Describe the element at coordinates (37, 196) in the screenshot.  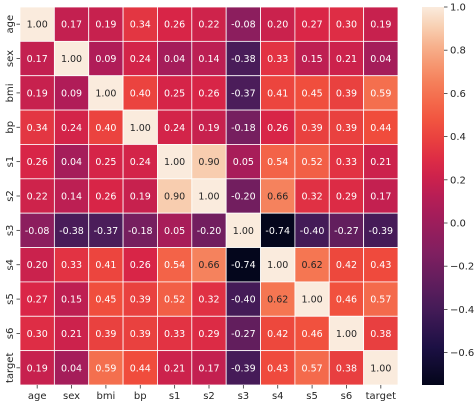
I see `heatmap-cell-s2-age` at that location.